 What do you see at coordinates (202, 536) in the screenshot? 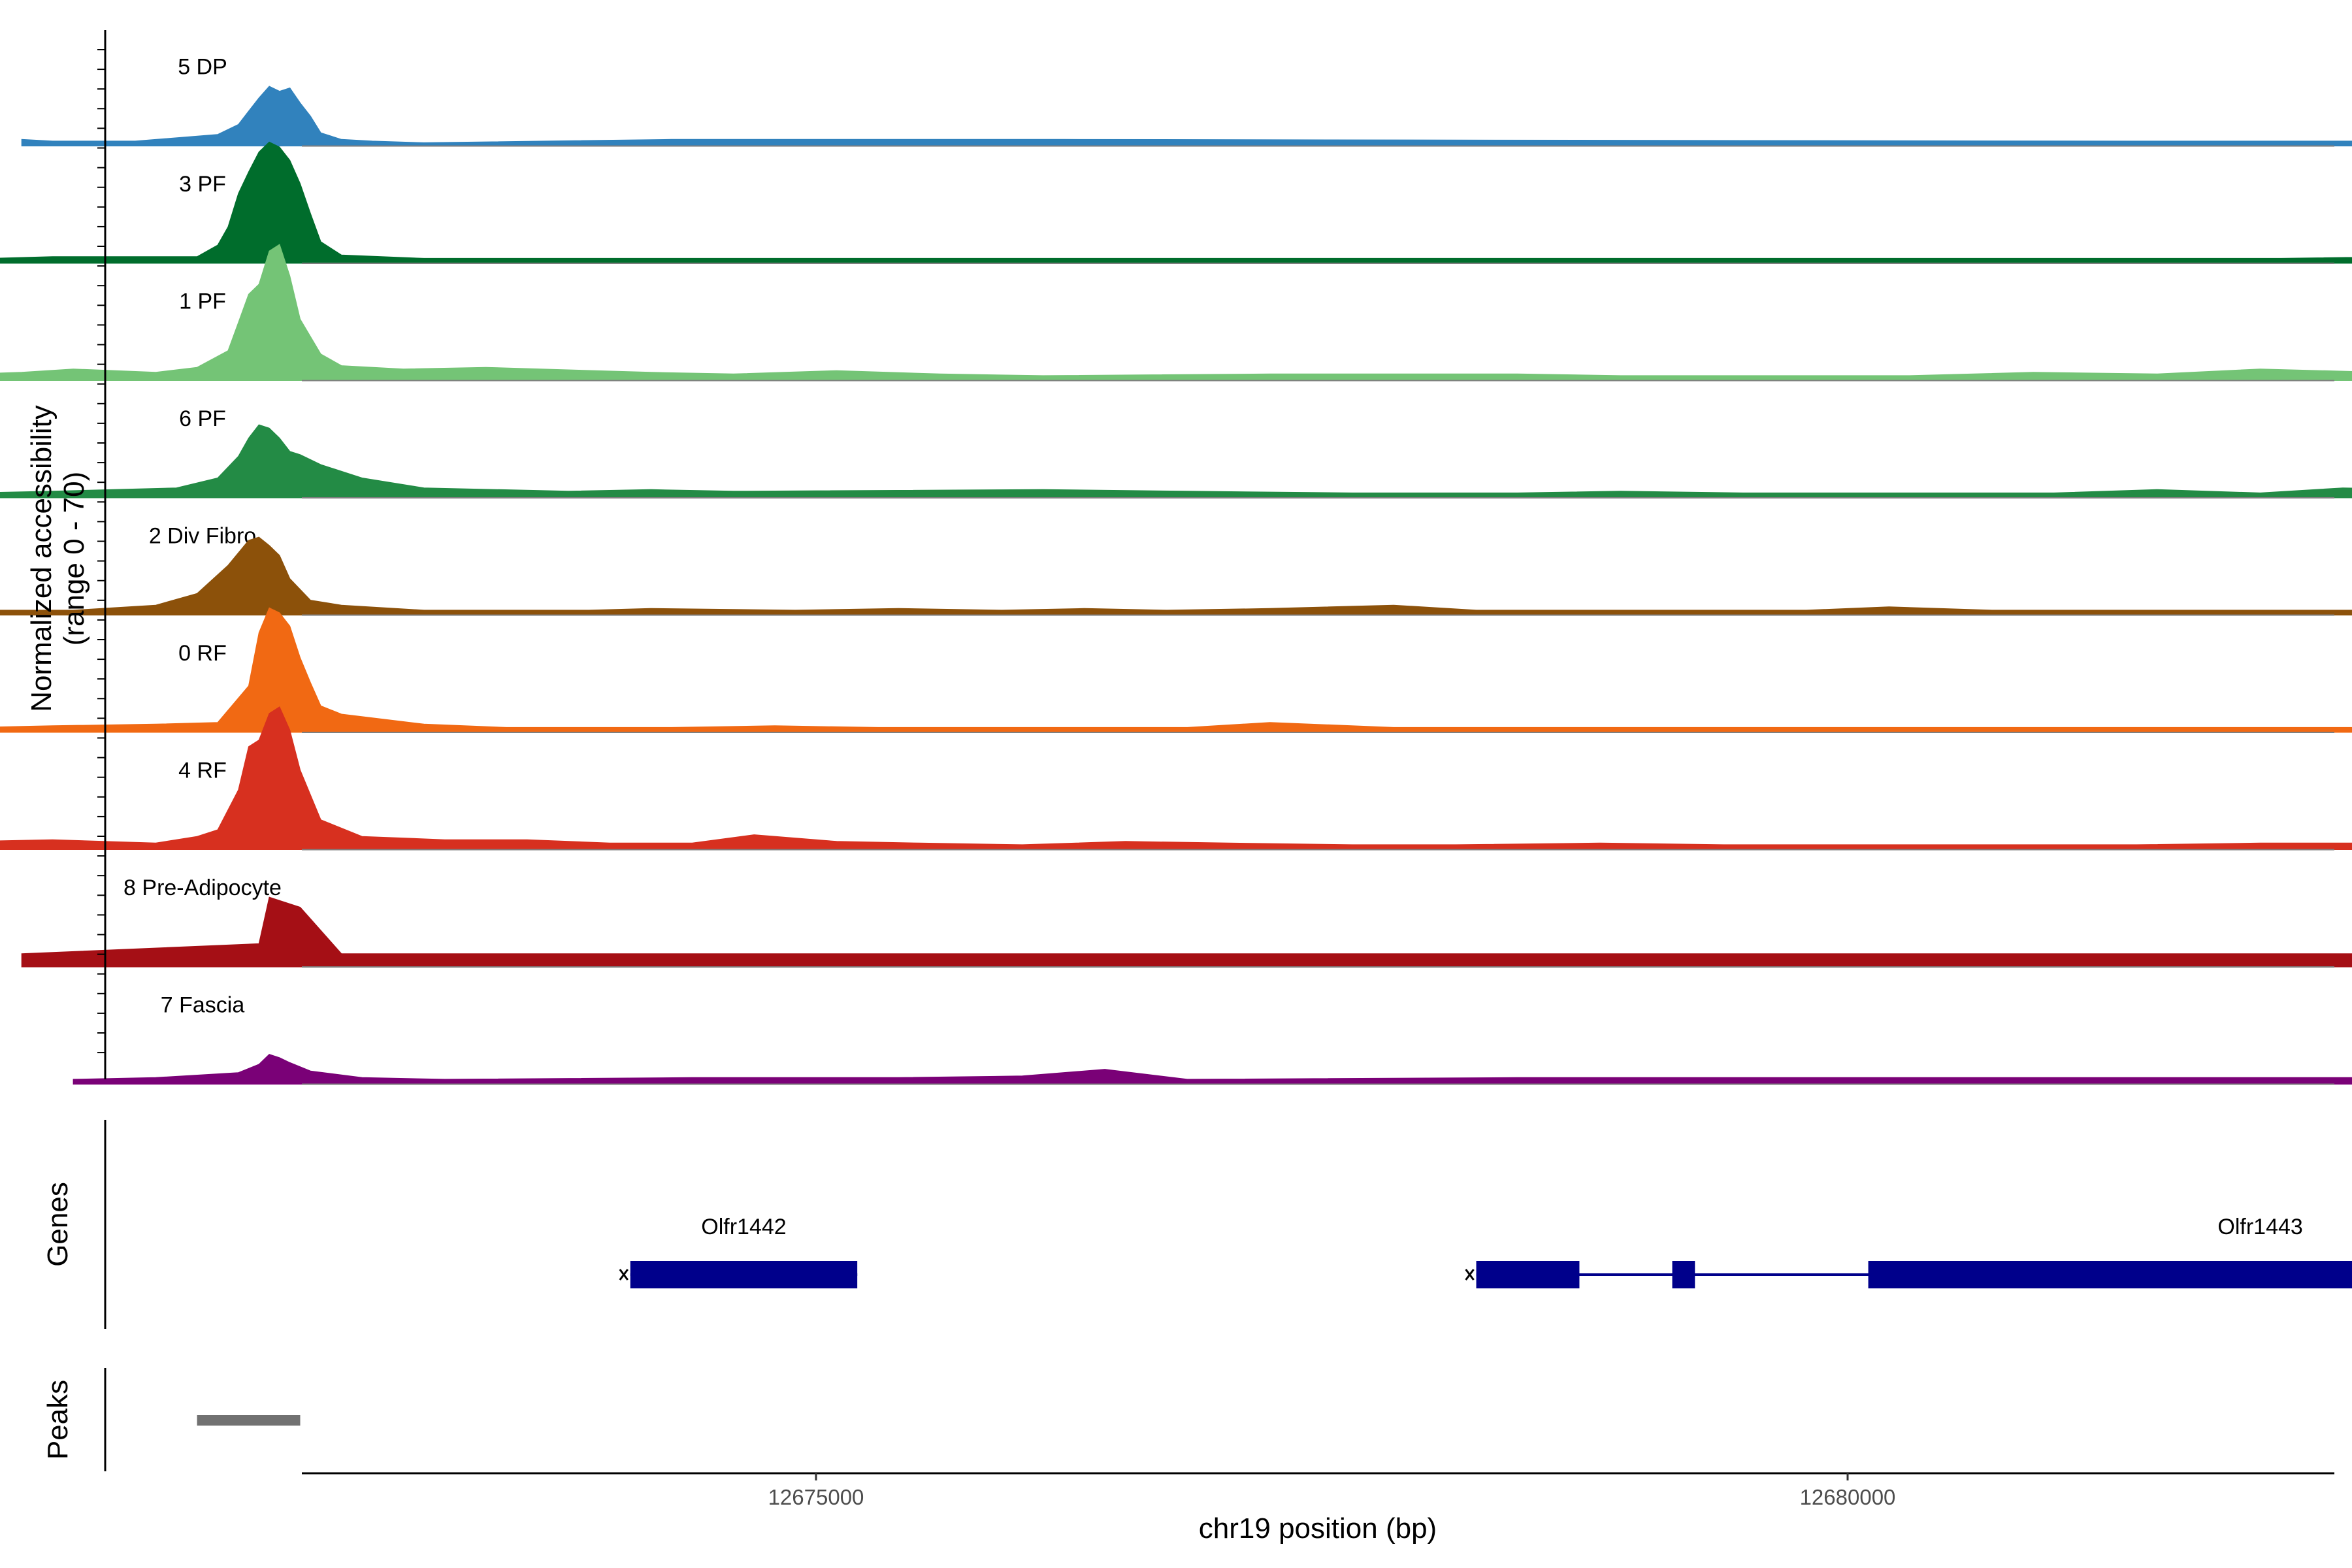
I see `track-label: 2 Div Fibro` at bounding box center [202, 536].